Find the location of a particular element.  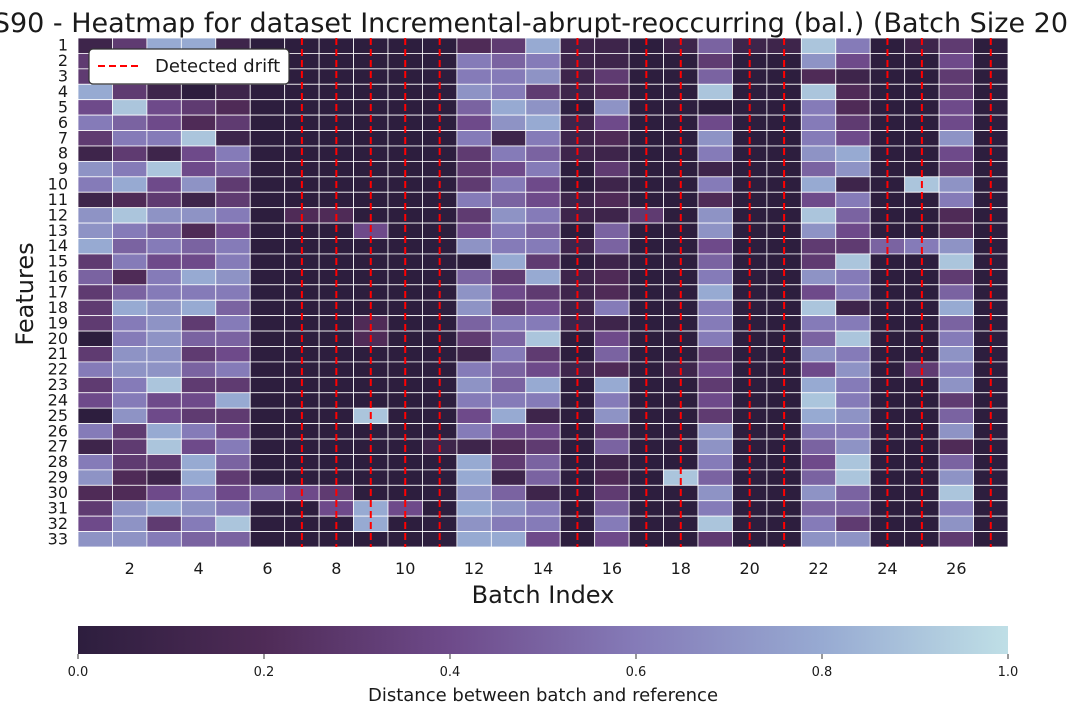

y-tick-label: 26 is located at coordinates (58, 430).